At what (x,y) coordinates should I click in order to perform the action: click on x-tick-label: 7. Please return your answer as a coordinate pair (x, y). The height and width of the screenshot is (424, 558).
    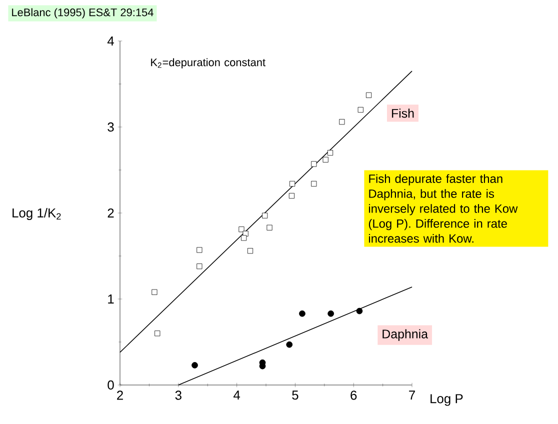
    Looking at the image, I should click on (412, 395).